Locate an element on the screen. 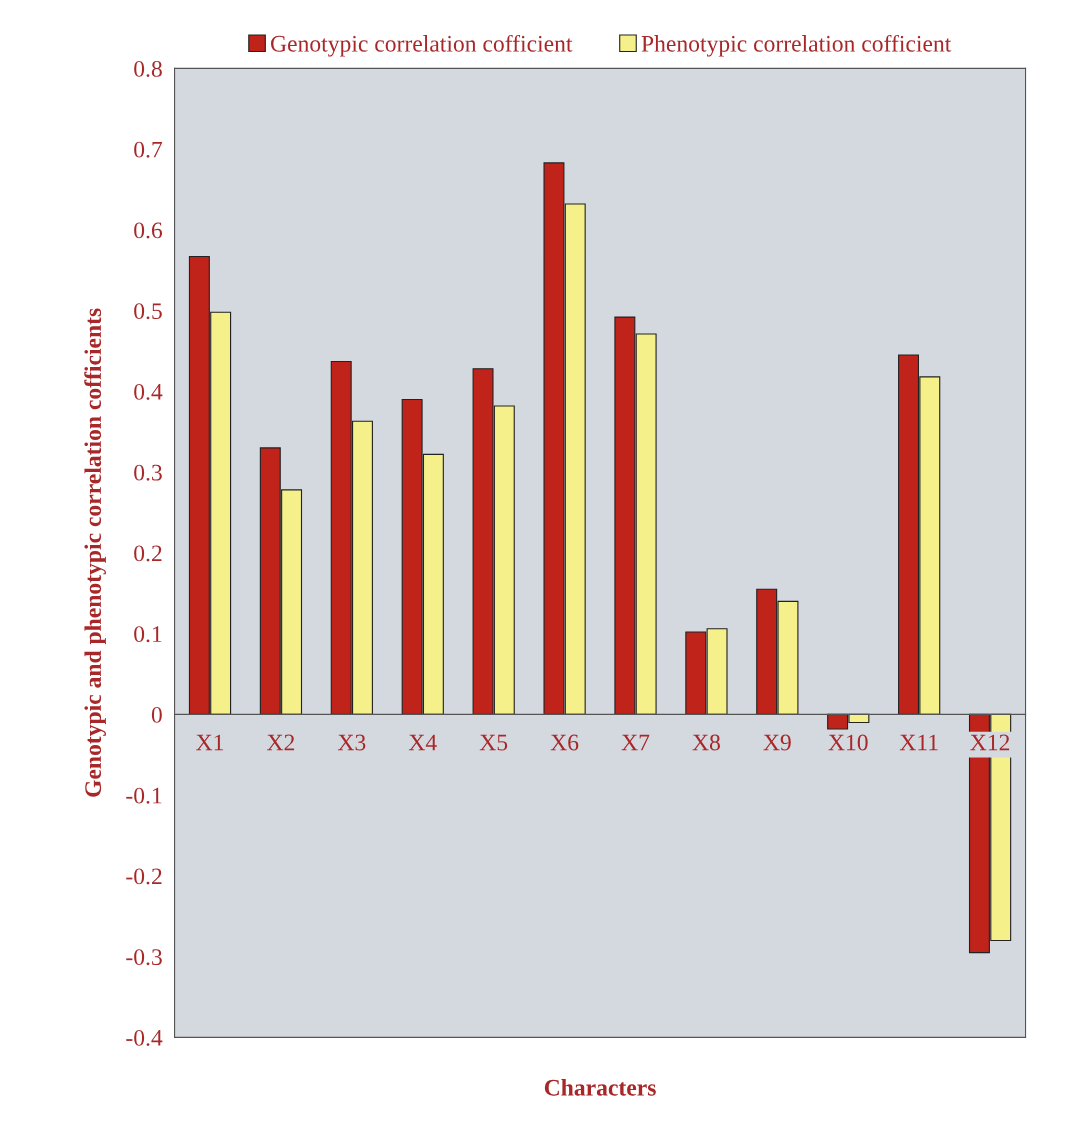 Image resolution: width=1091 pixels, height=1140 pixels. y-tick-label: 0.6 is located at coordinates (148, 230).